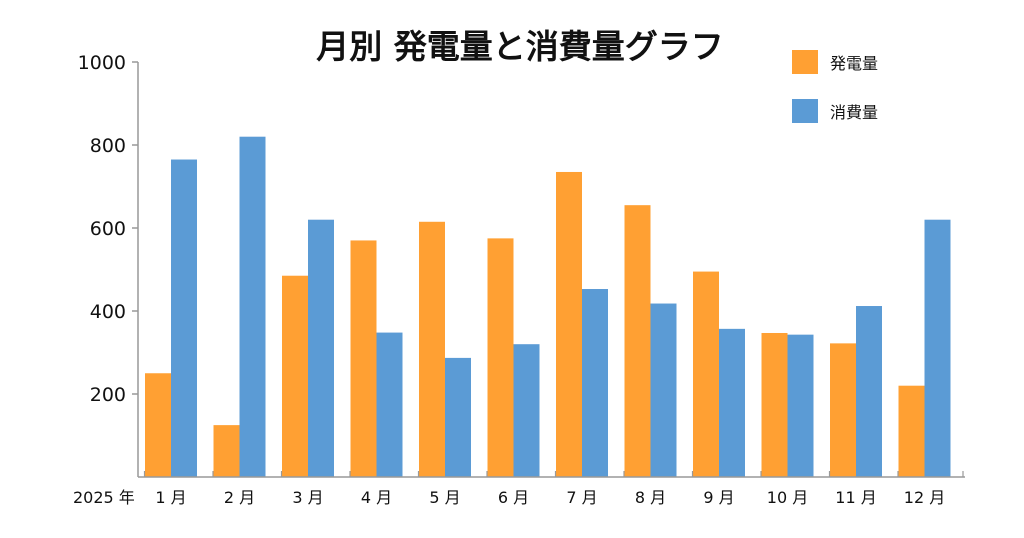 The height and width of the screenshot is (538, 1024). I want to click on legend-item-generation: 発電量, so click(835, 62).